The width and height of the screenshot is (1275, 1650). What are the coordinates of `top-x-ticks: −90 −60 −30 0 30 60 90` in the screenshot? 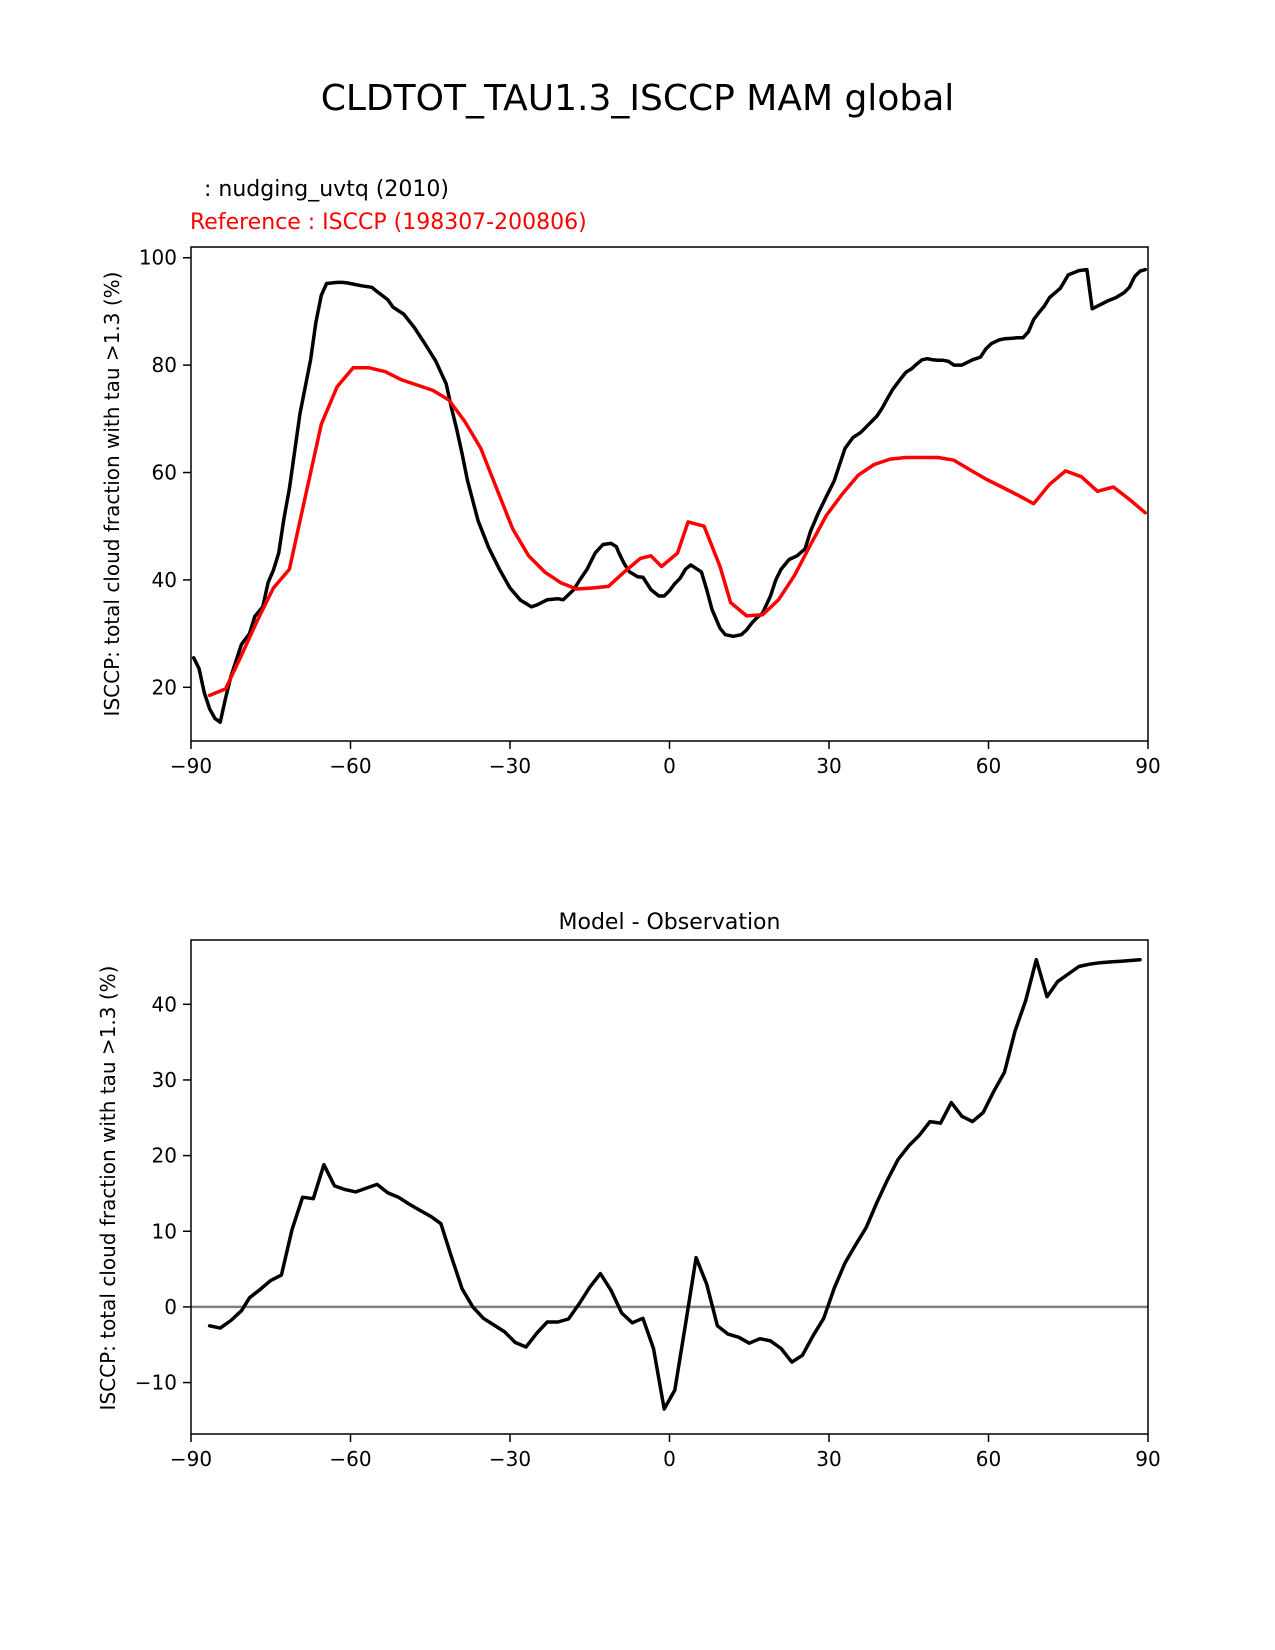 It's located at (665, 759).